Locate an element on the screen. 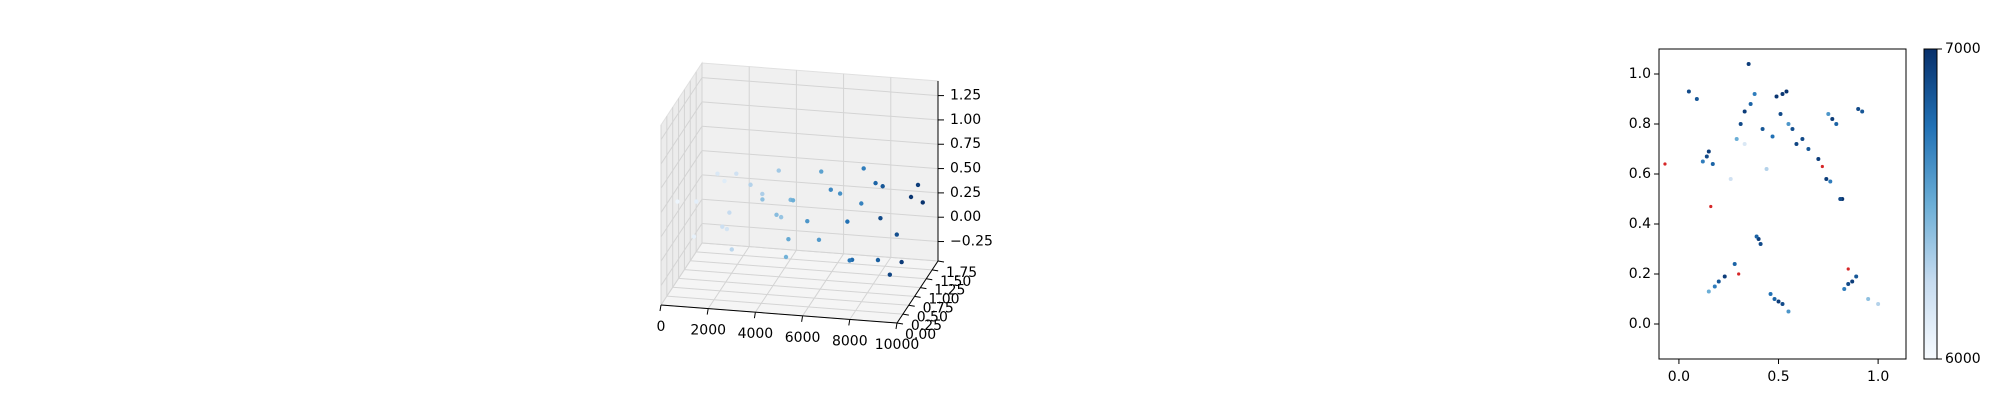 This screenshot has height=400, width=2000. highlight-point is located at coordinates (1665, 164).